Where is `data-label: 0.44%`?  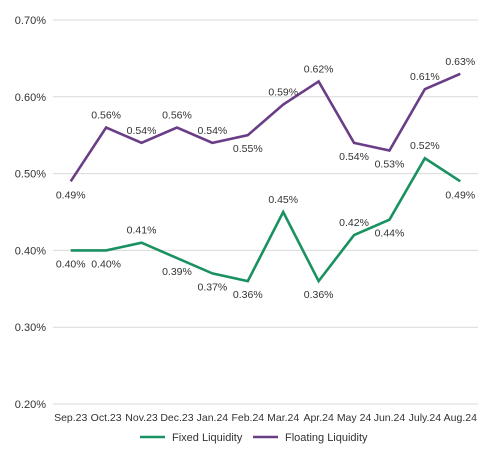
data-label: 0.44% is located at coordinates (390, 234).